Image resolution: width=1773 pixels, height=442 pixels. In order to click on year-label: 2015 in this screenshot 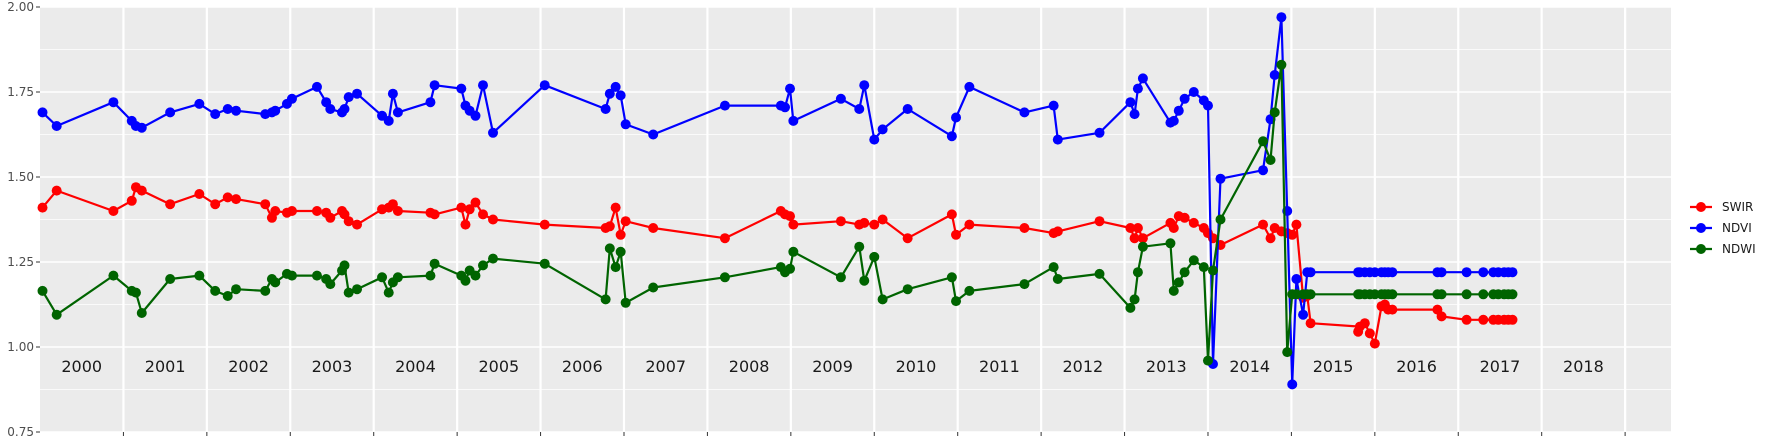, I will do `click(1333, 366)`.